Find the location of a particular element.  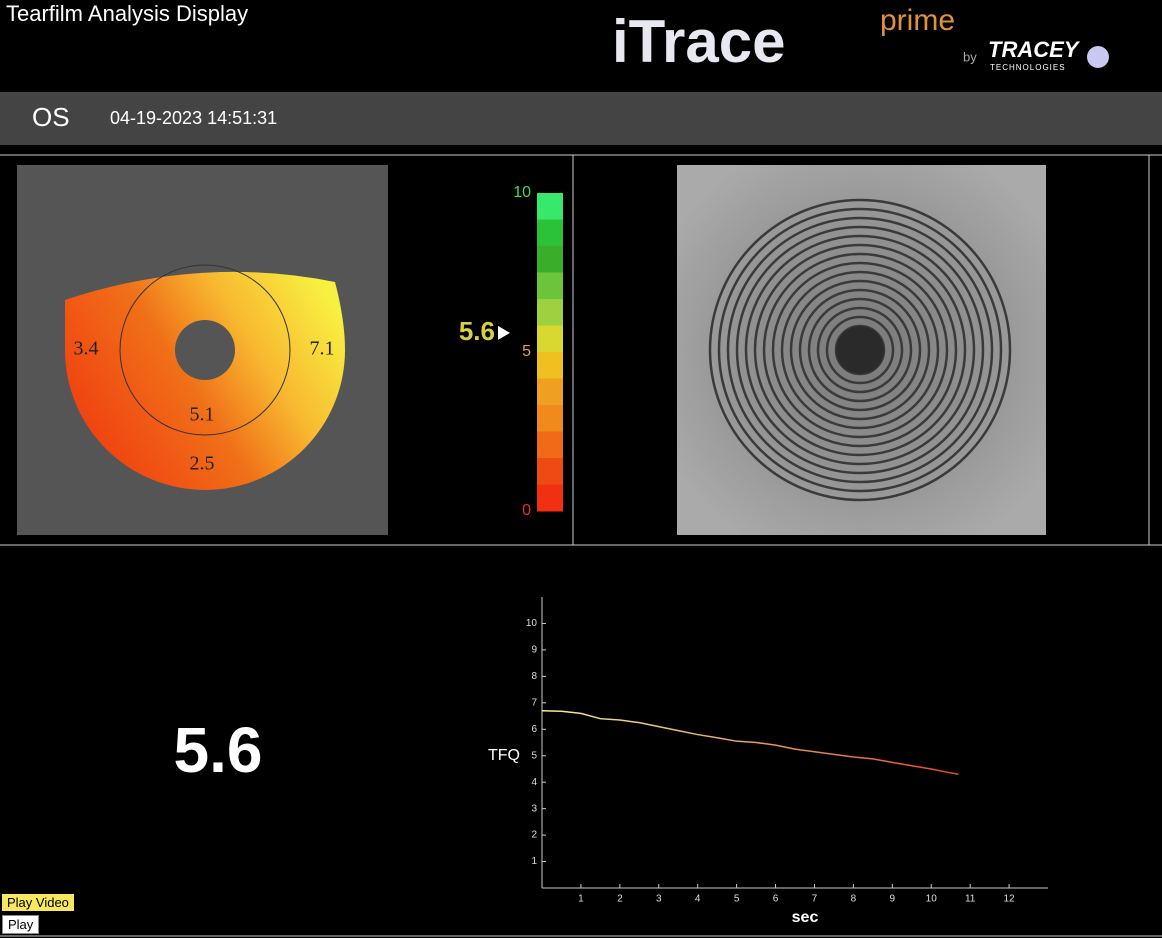

eye-label: OS is located at coordinates (51, 117).